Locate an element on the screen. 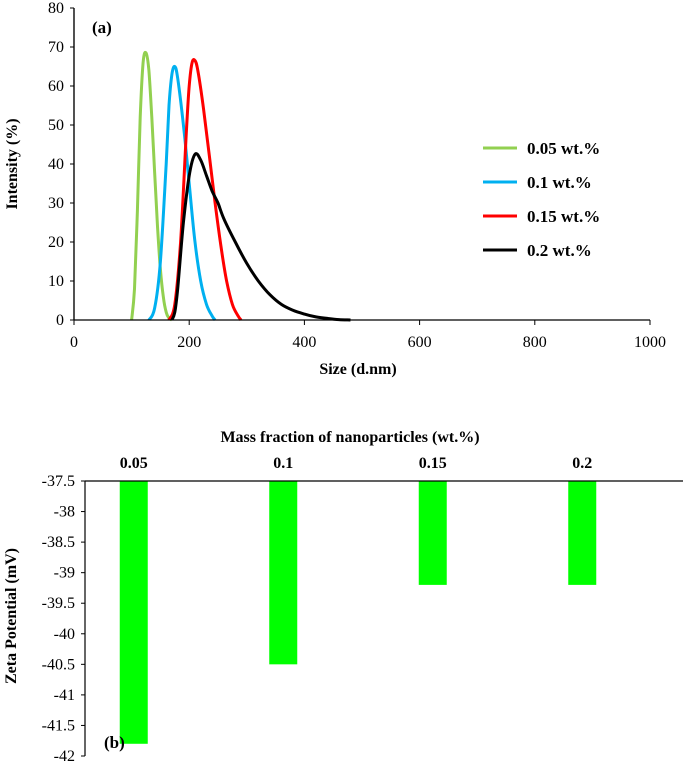 The height and width of the screenshot is (767, 685). panel-a-x-tick-label: 1000 is located at coordinates (650, 342).